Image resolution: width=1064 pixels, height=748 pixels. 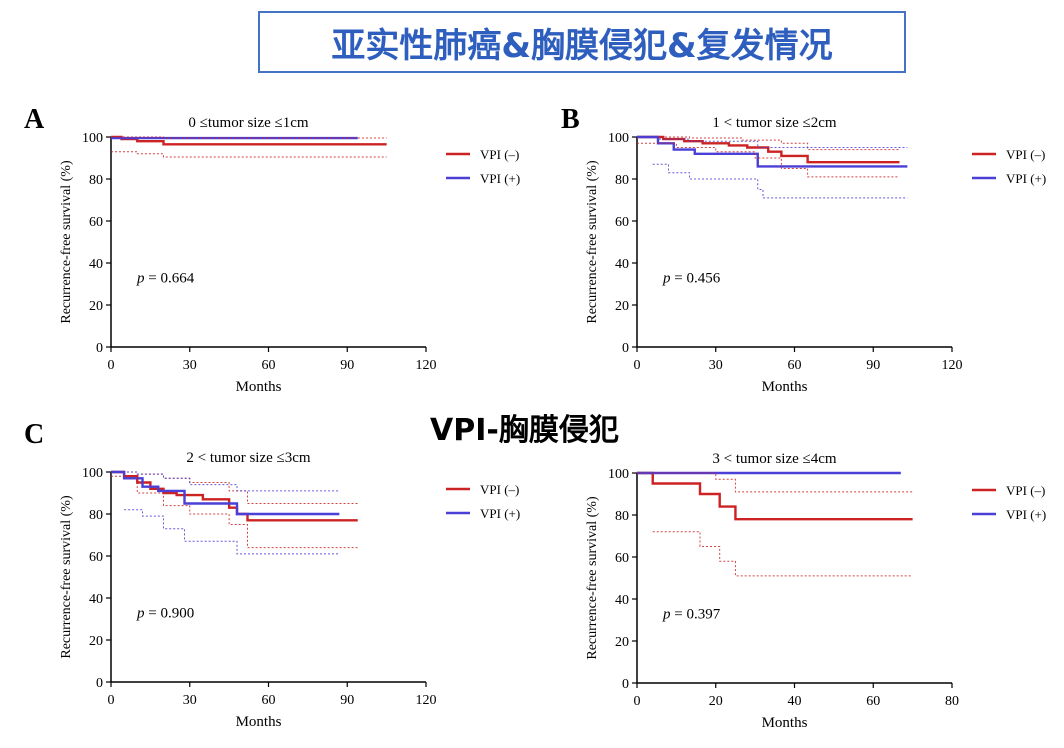 I want to click on p-value: p = 0.900, so click(x=165, y=614).